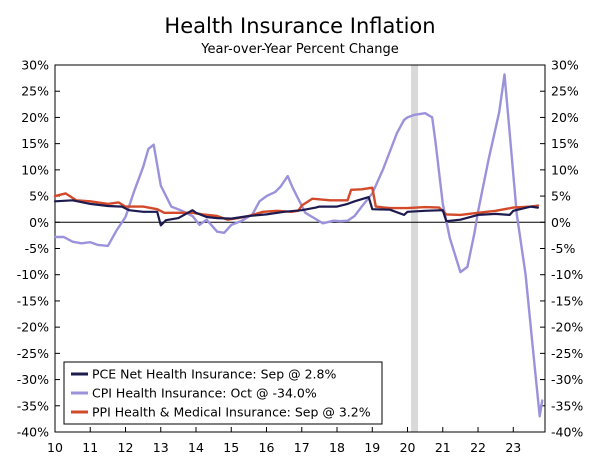  What do you see at coordinates (204, 393) in the screenshot?
I see `legend-label-1: CPI Health Insurance: Oct @ -34.0%` at bounding box center [204, 393].